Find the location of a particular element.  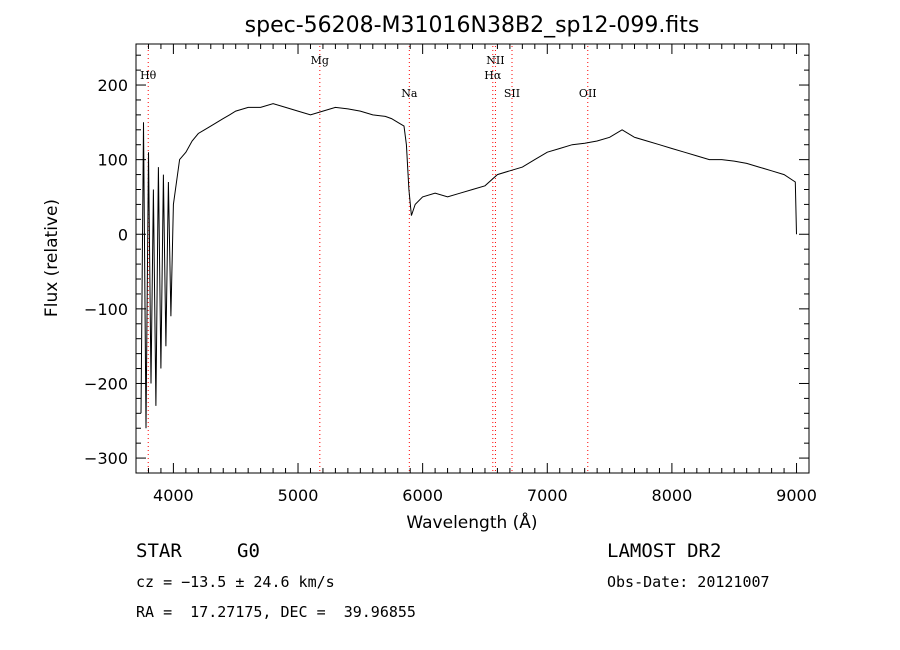

x-tick-label: 8000 is located at coordinates (672, 495).